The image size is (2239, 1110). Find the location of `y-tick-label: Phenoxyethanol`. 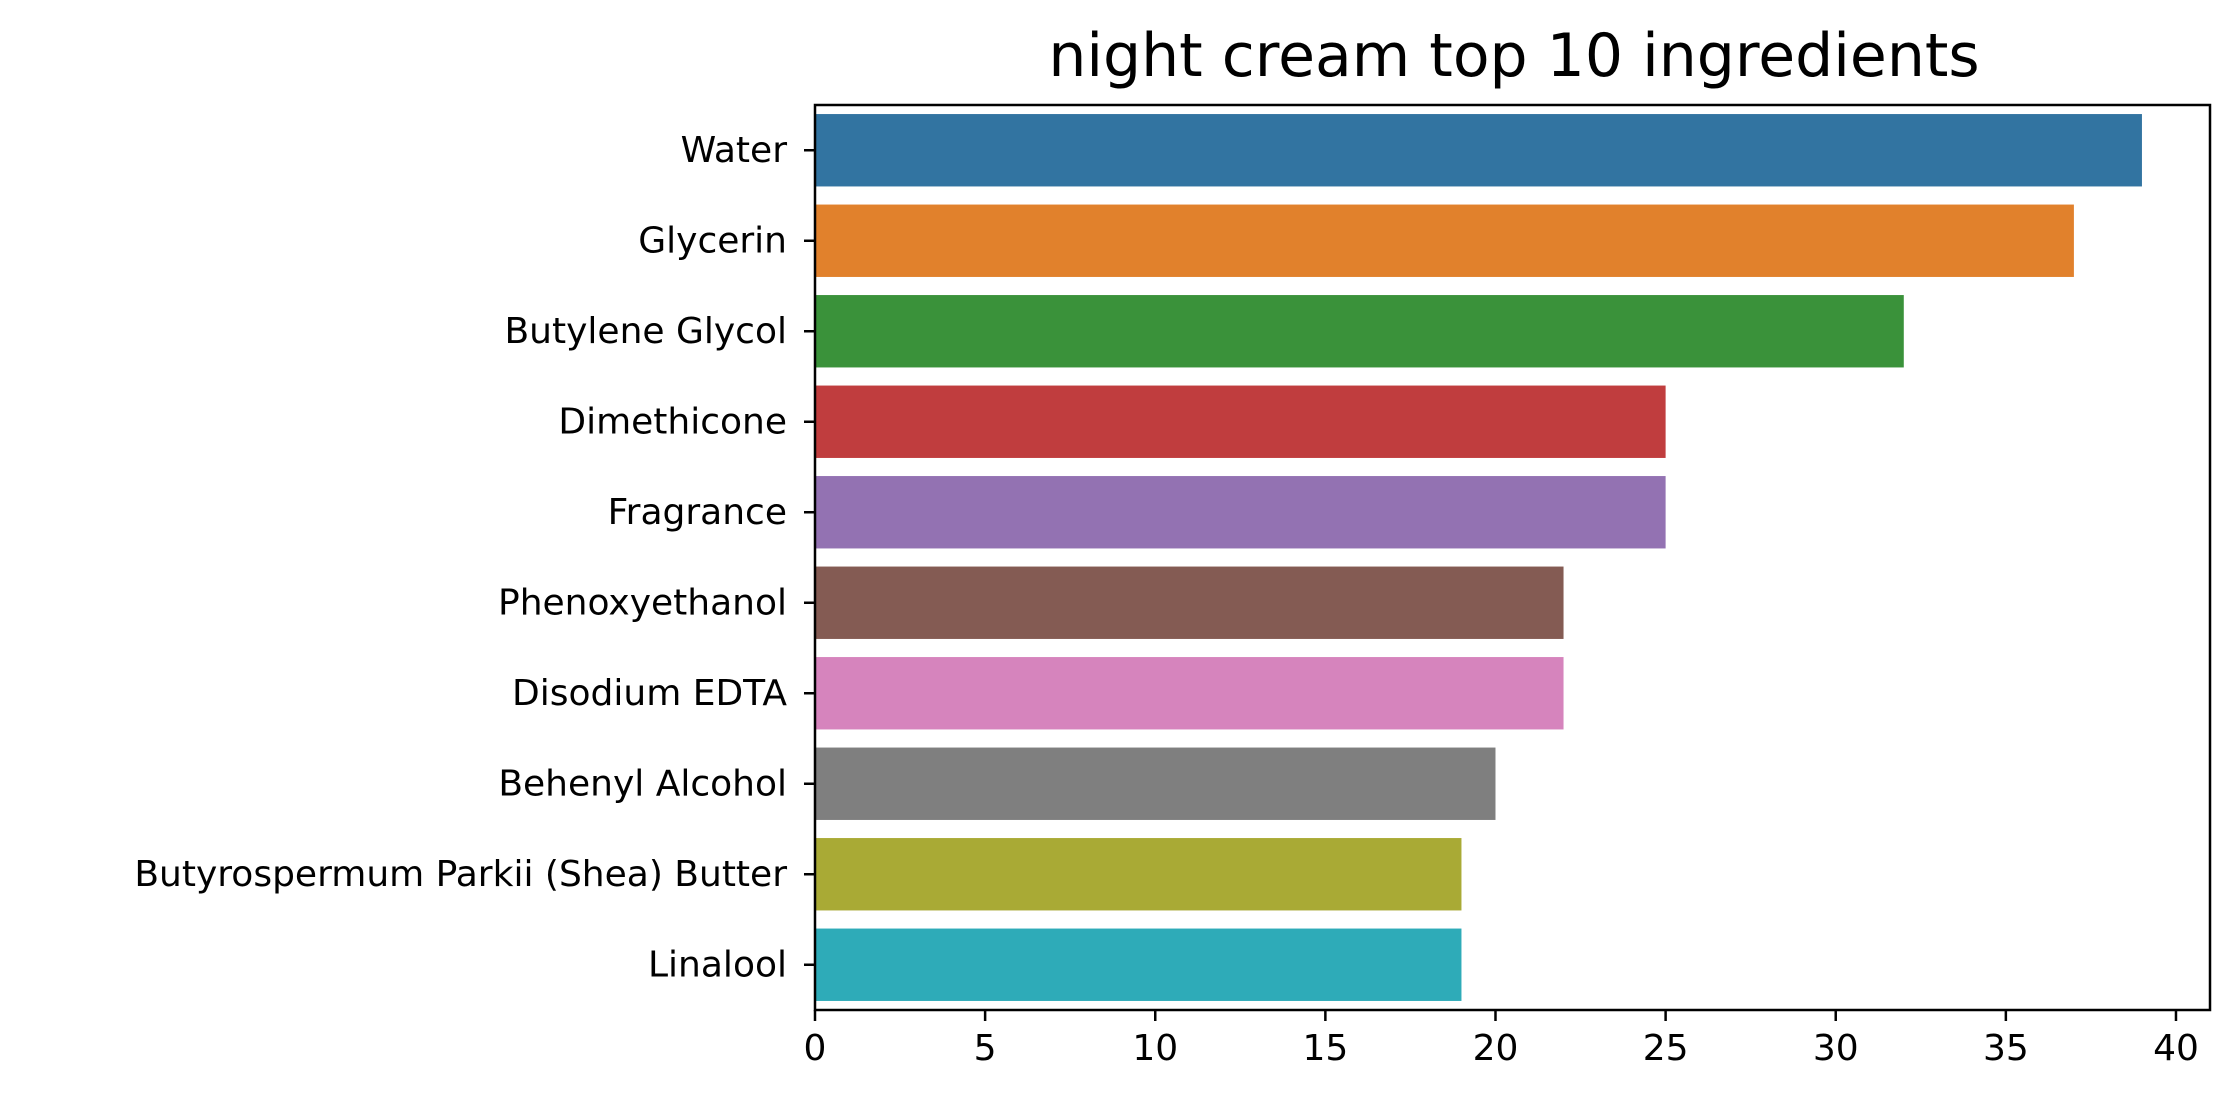

y-tick-label: Phenoxyethanol is located at coordinates (642, 602).